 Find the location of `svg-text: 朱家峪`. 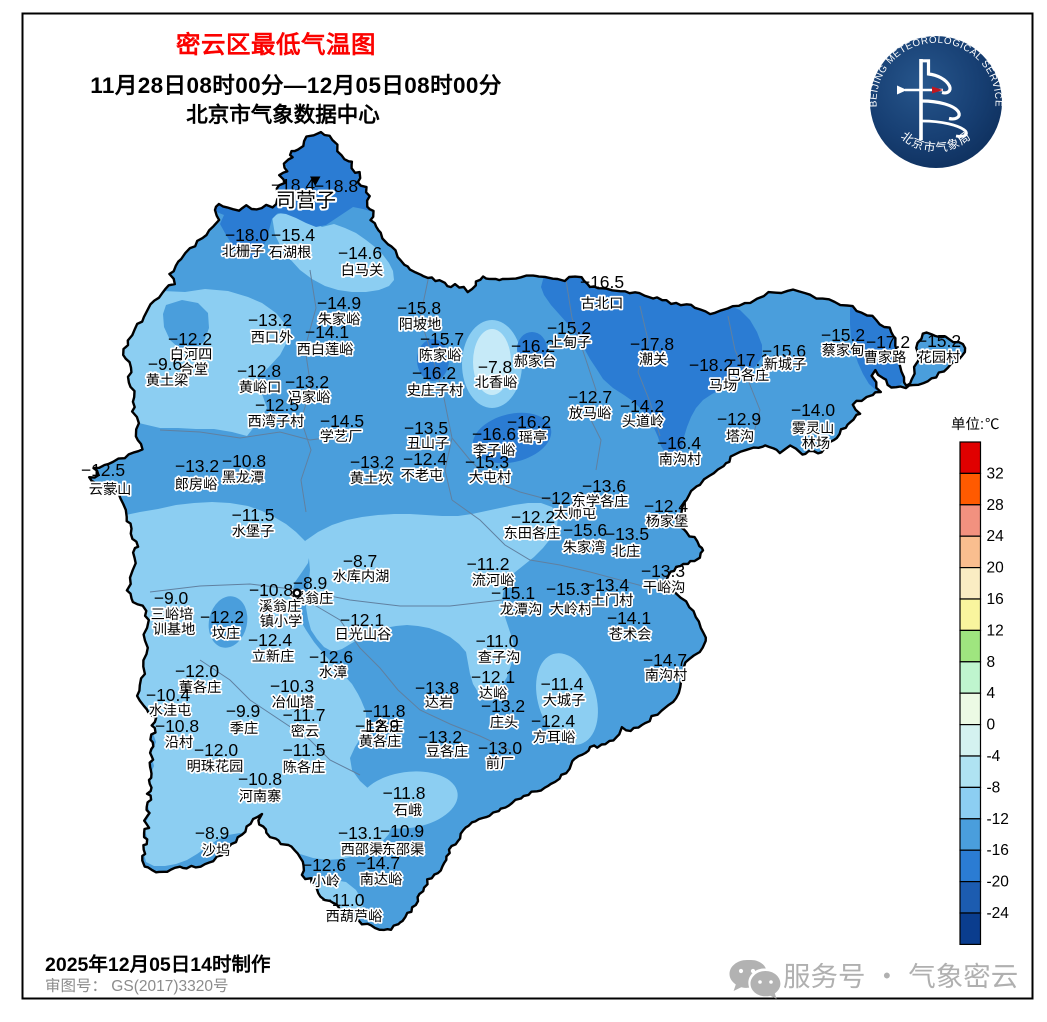

svg-text: 朱家峪 is located at coordinates (339, 319).